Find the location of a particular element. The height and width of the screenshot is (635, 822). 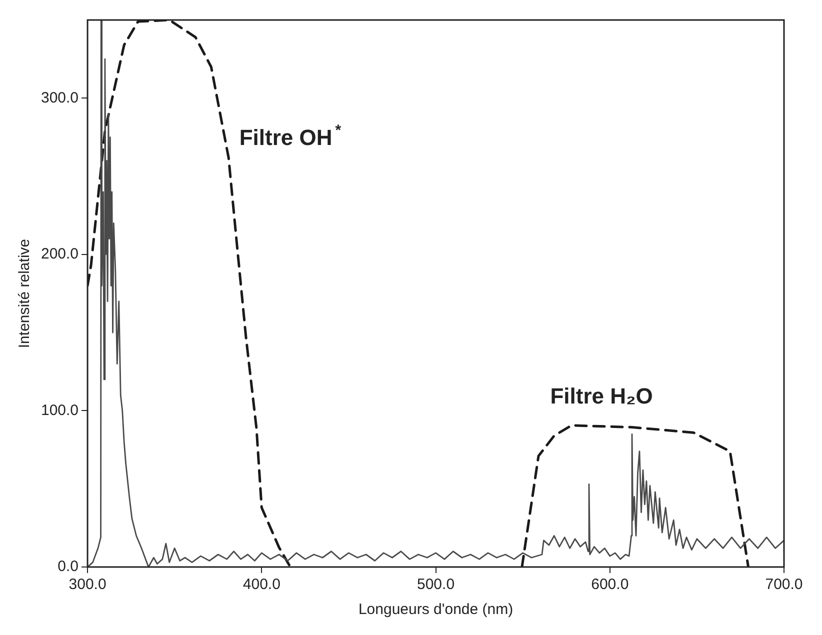

y-tick-label: 100.0 is located at coordinates (59, 410).